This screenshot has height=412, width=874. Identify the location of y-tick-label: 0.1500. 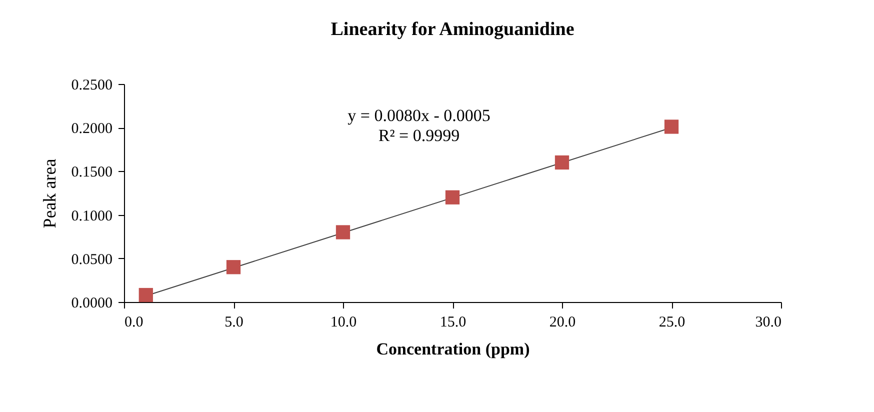
(91, 172).